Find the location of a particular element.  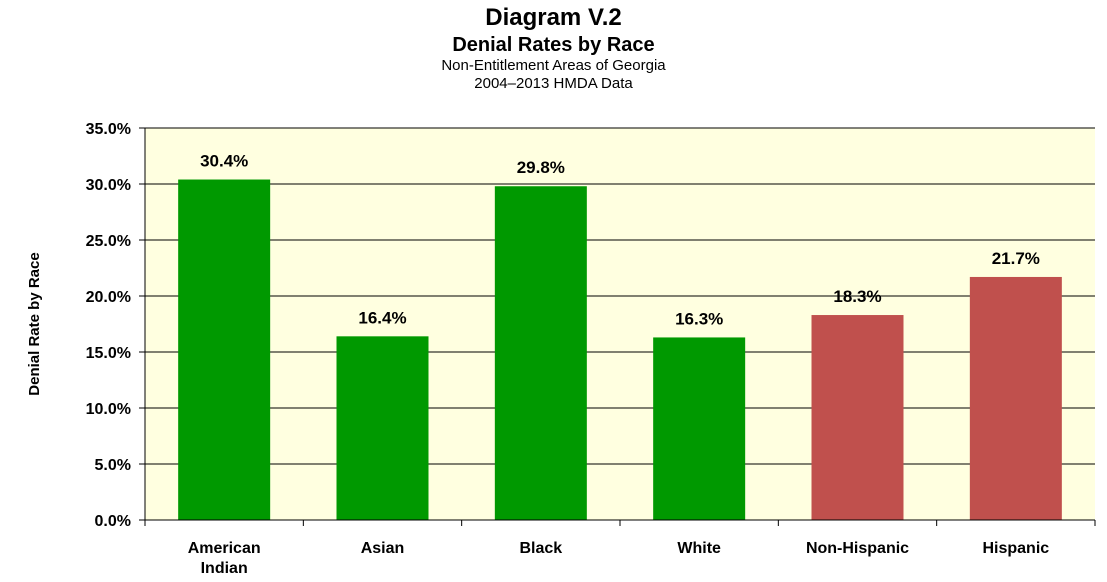

y-tick-label: 10.0% is located at coordinates (108, 409).